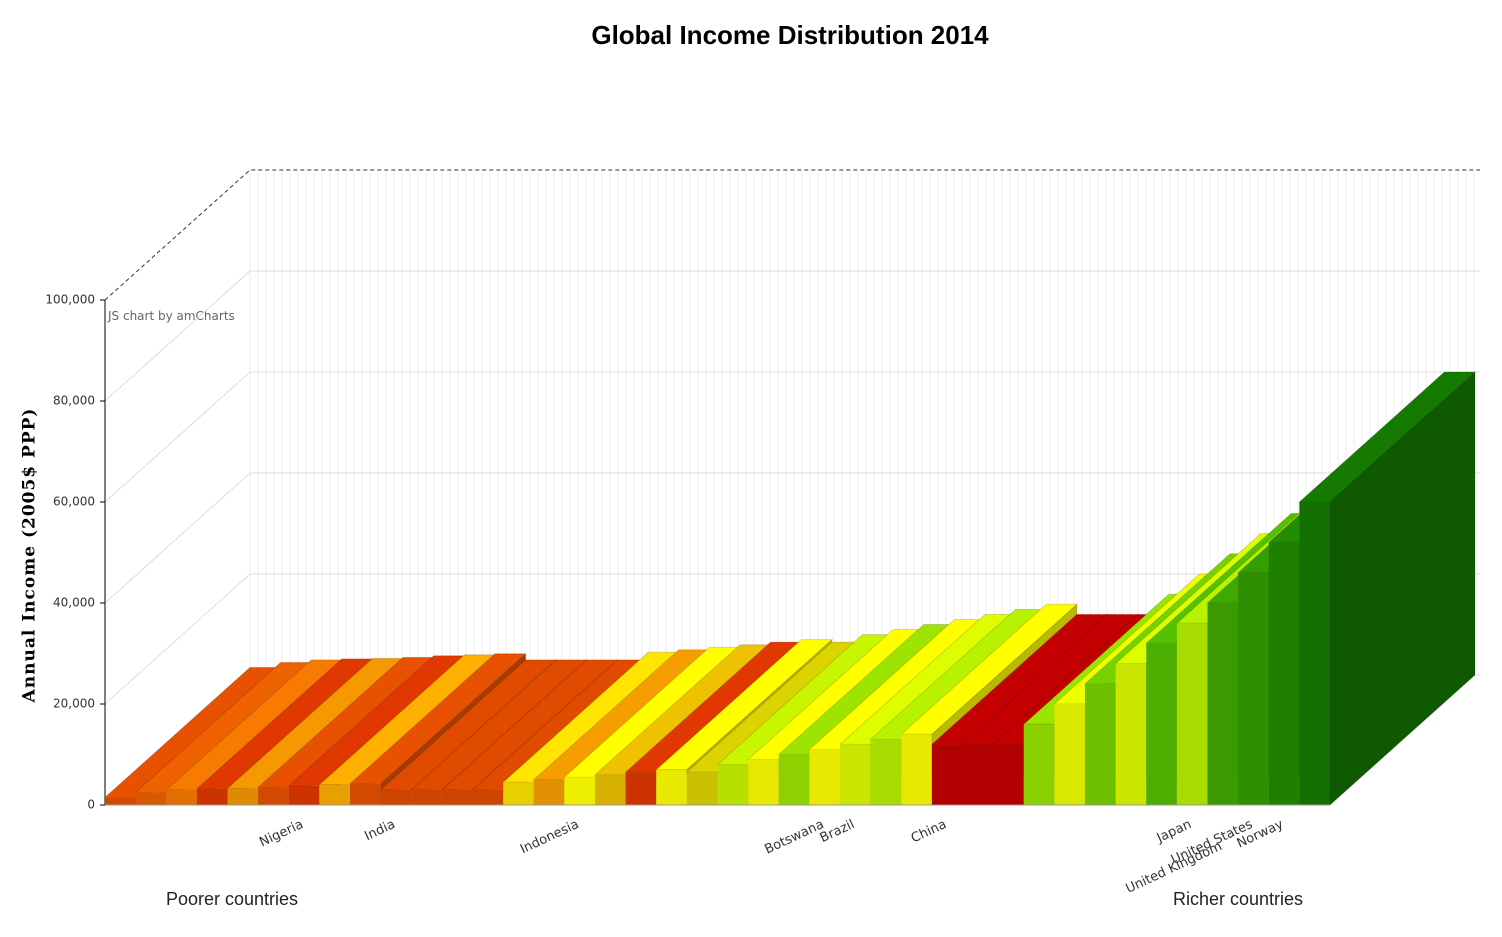  What do you see at coordinates (549, 837) in the screenshot?
I see `x-tick-label: Indonesia` at bounding box center [549, 837].